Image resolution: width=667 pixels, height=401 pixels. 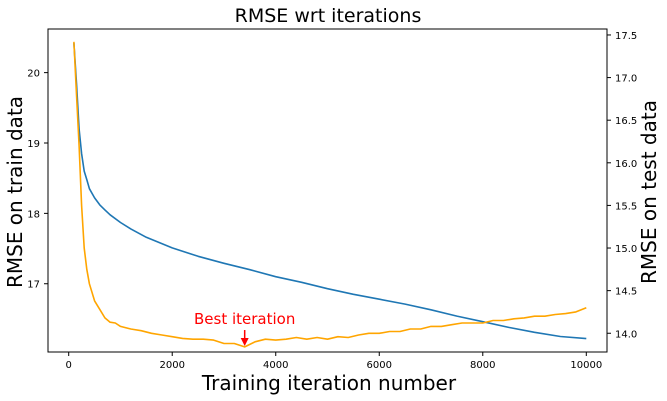 What do you see at coordinates (328, 16) in the screenshot?
I see `chart-title: RMSE wrt iterations` at bounding box center [328, 16].